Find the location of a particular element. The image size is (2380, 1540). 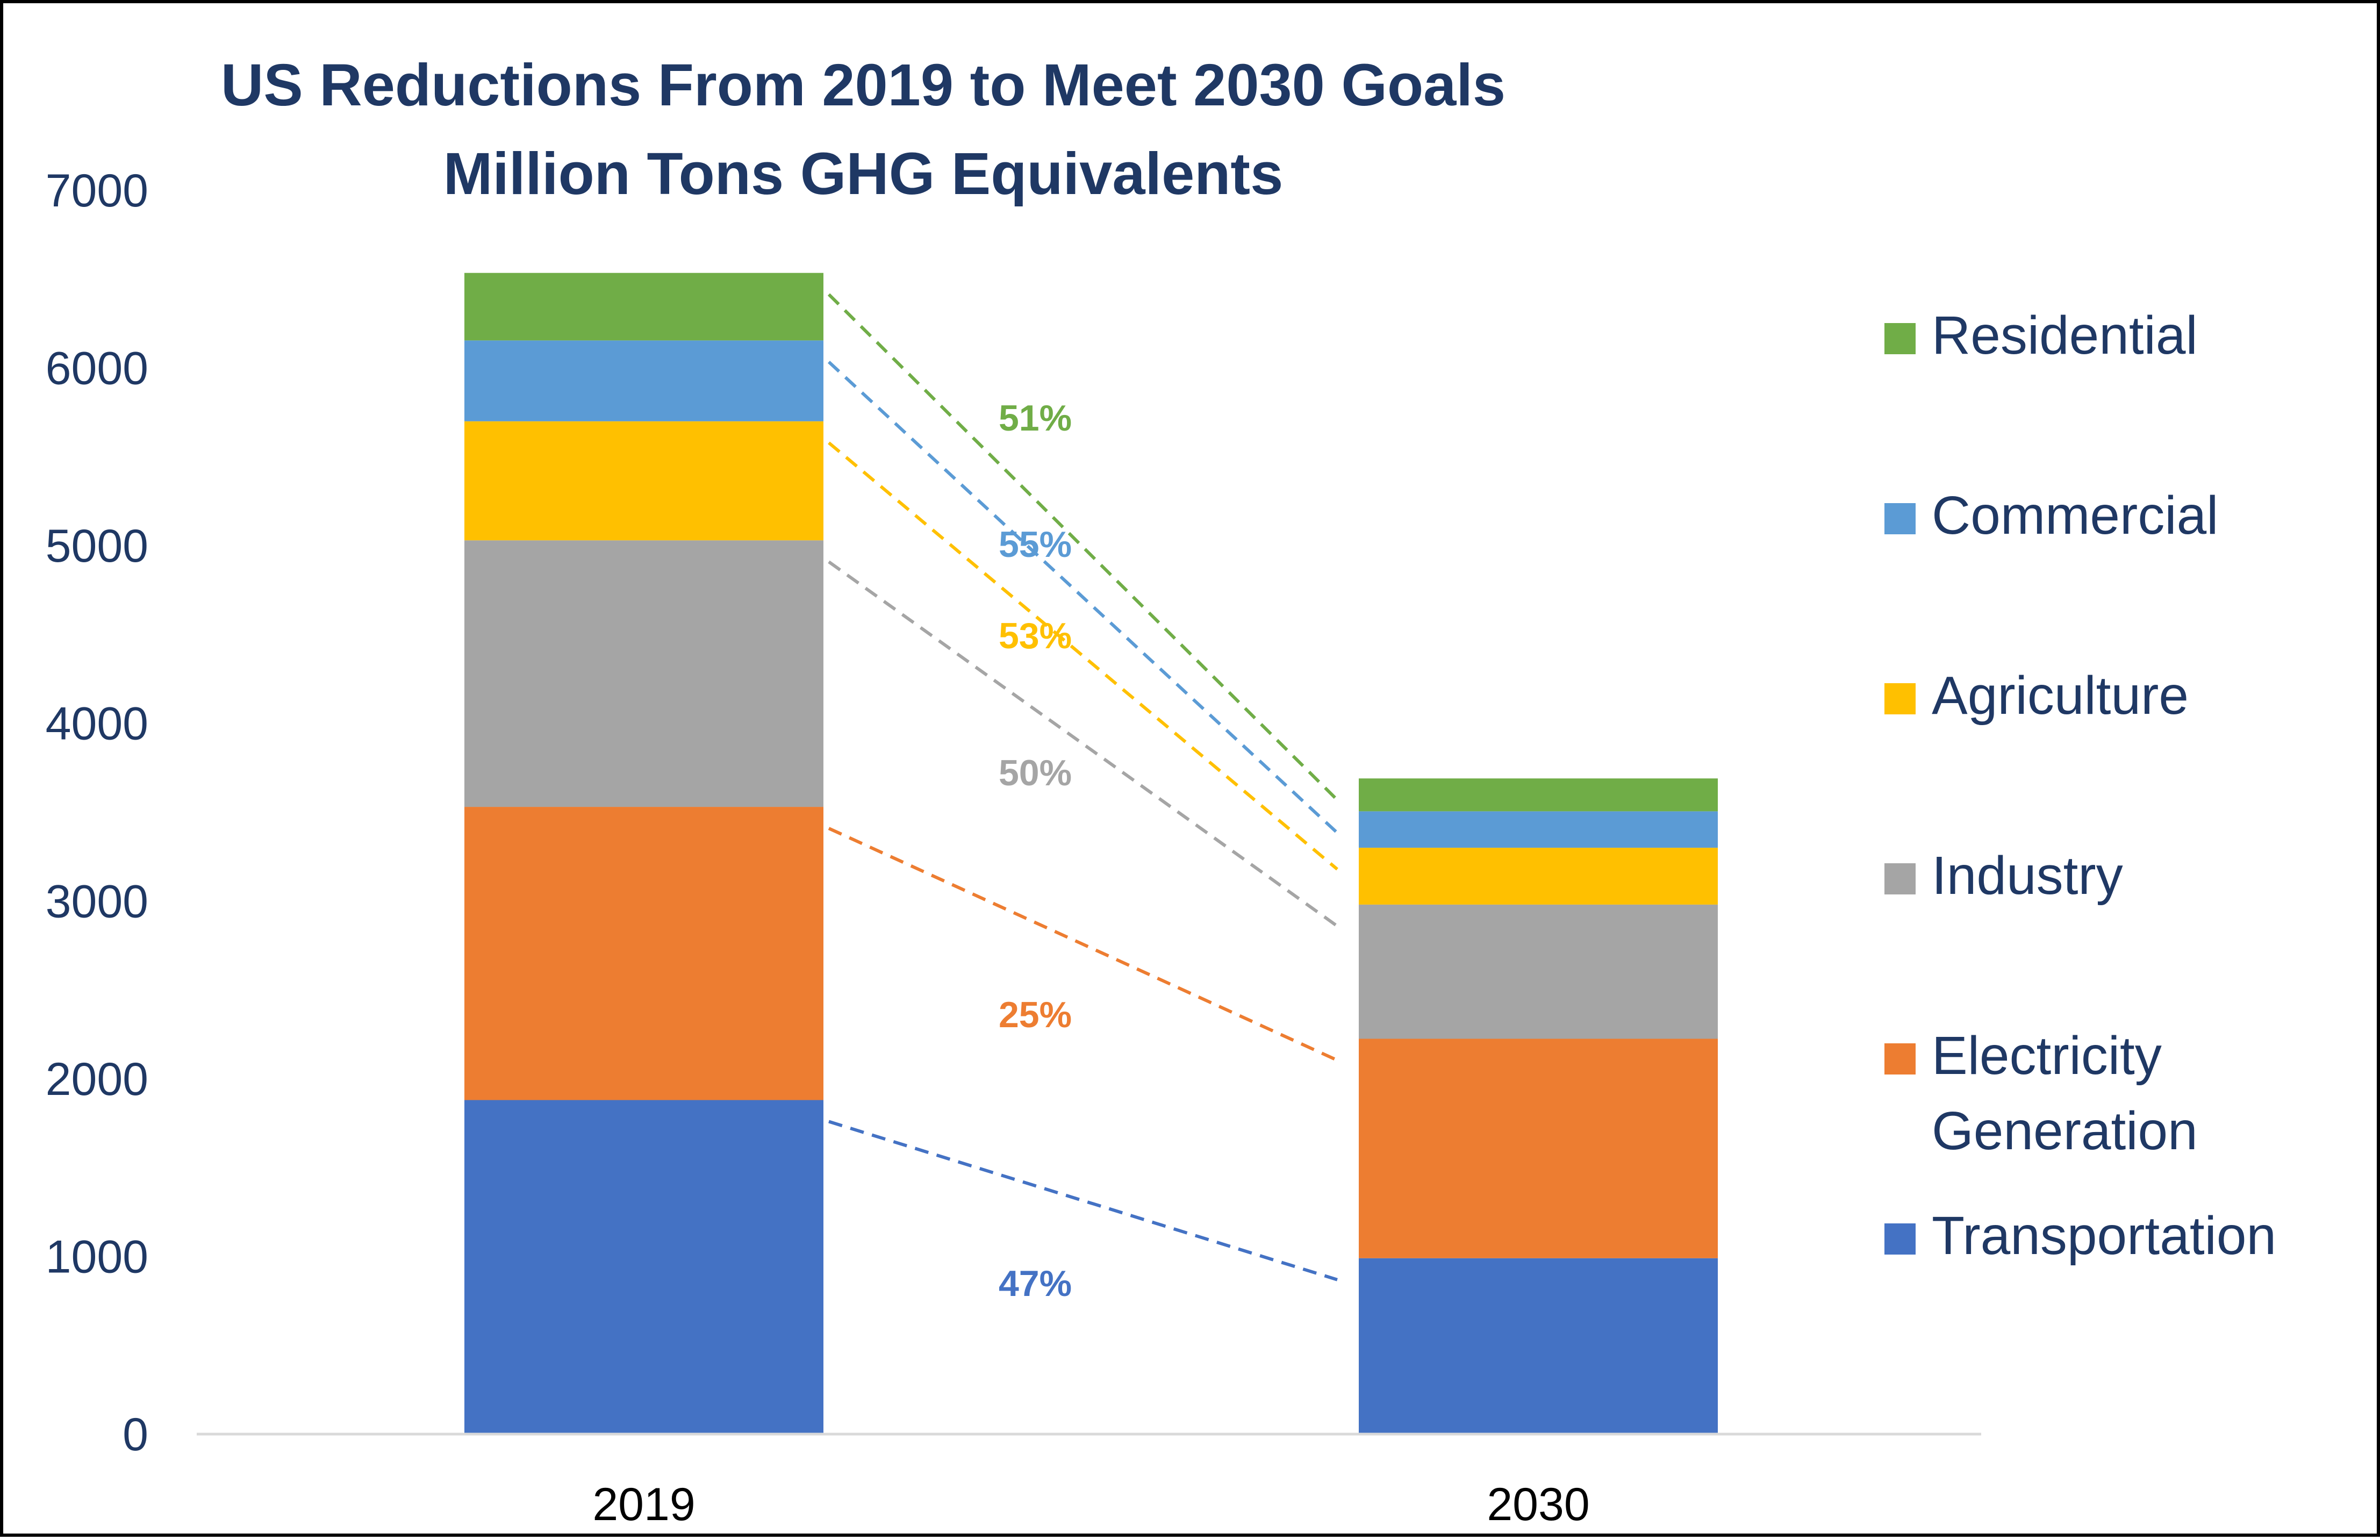

bar-2030-commercial is located at coordinates (1538, 829).